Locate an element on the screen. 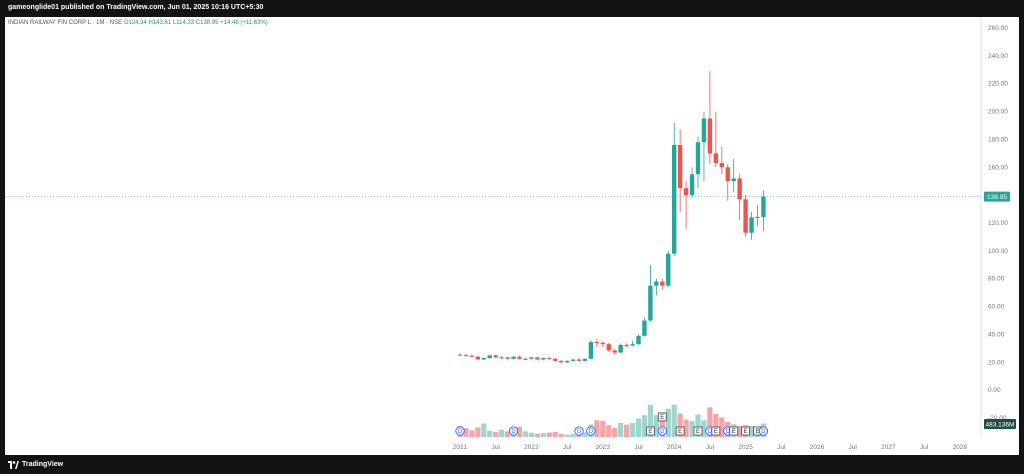 Image resolution: width=1024 pixels, height=474 pixels. y-tick-label: 40.00 is located at coordinates (996, 334).